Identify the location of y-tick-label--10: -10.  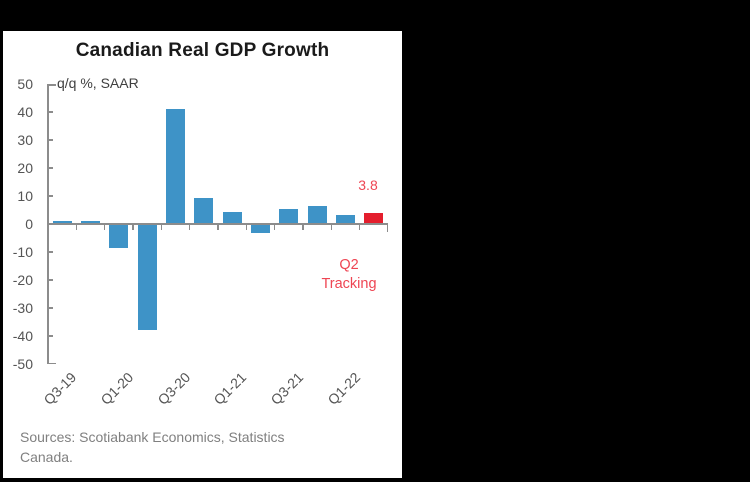
(22, 252).